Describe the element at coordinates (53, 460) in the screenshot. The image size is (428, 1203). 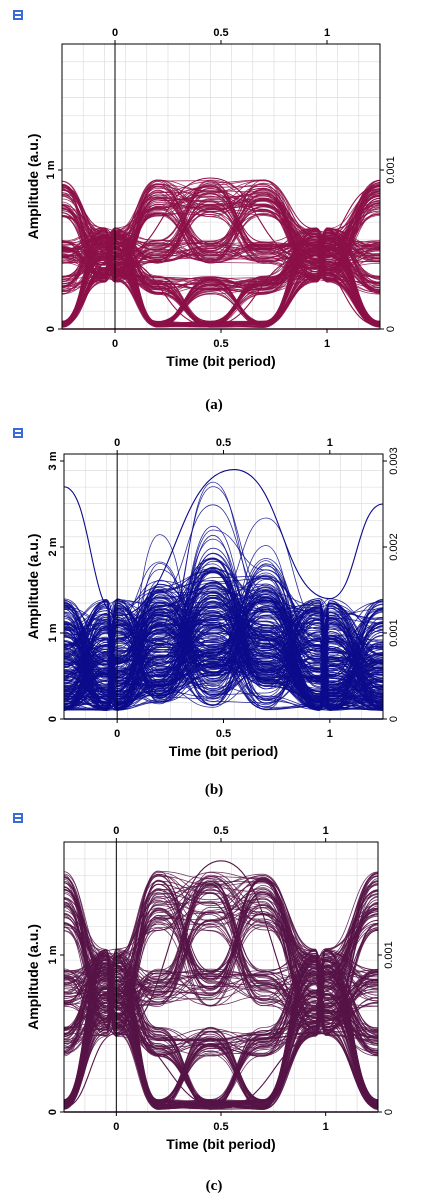
I see `y-tick-label: 3 m` at that location.